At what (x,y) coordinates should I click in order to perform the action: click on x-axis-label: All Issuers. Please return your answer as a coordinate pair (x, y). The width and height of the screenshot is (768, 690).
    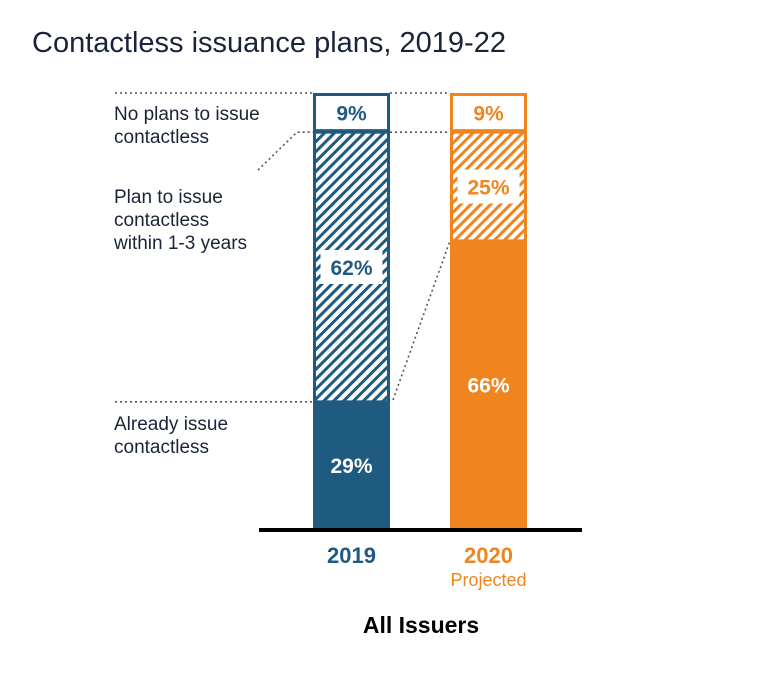
    Looking at the image, I should click on (421, 625).